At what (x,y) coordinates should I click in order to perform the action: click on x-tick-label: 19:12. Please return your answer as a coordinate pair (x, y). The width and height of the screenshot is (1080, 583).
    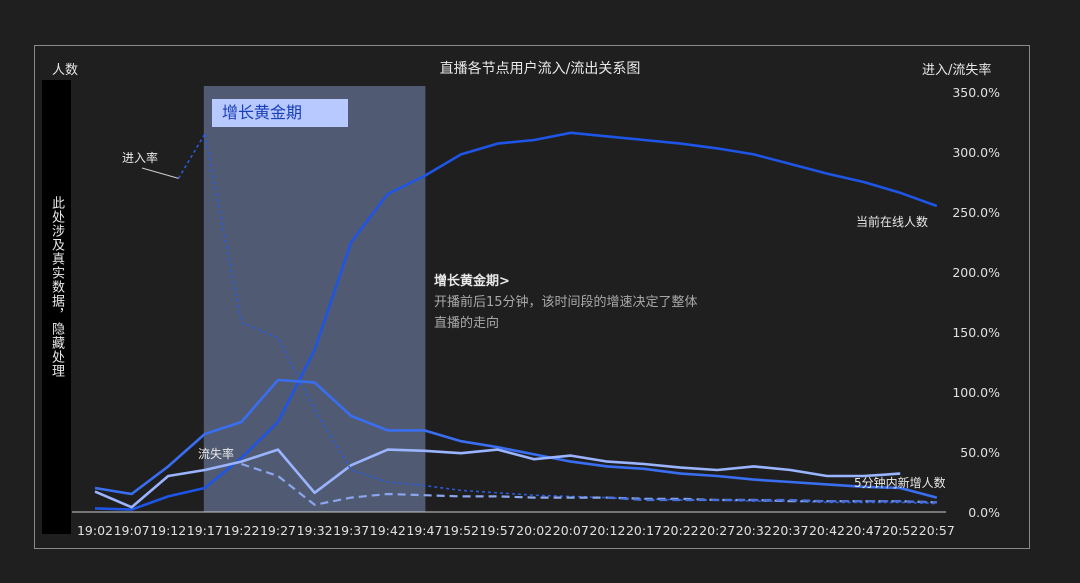
    Looking at the image, I should click on (168, 530).